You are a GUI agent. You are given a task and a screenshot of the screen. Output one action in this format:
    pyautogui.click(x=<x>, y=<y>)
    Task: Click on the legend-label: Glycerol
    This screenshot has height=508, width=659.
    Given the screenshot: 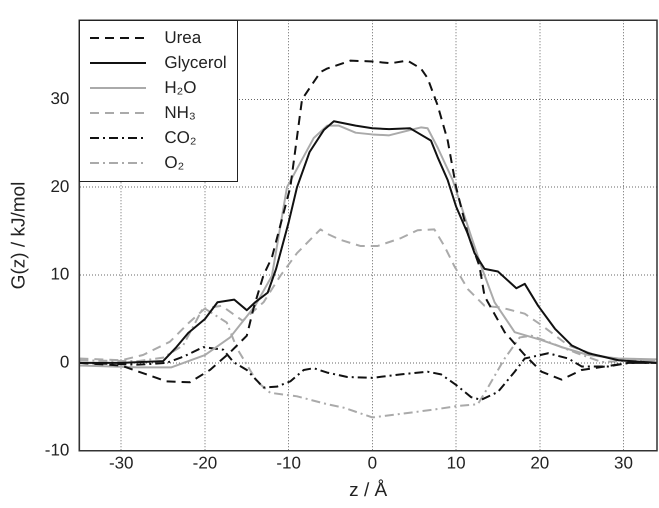 What is the action you would take?
    pyautogui.click(x=195, y=62)
    